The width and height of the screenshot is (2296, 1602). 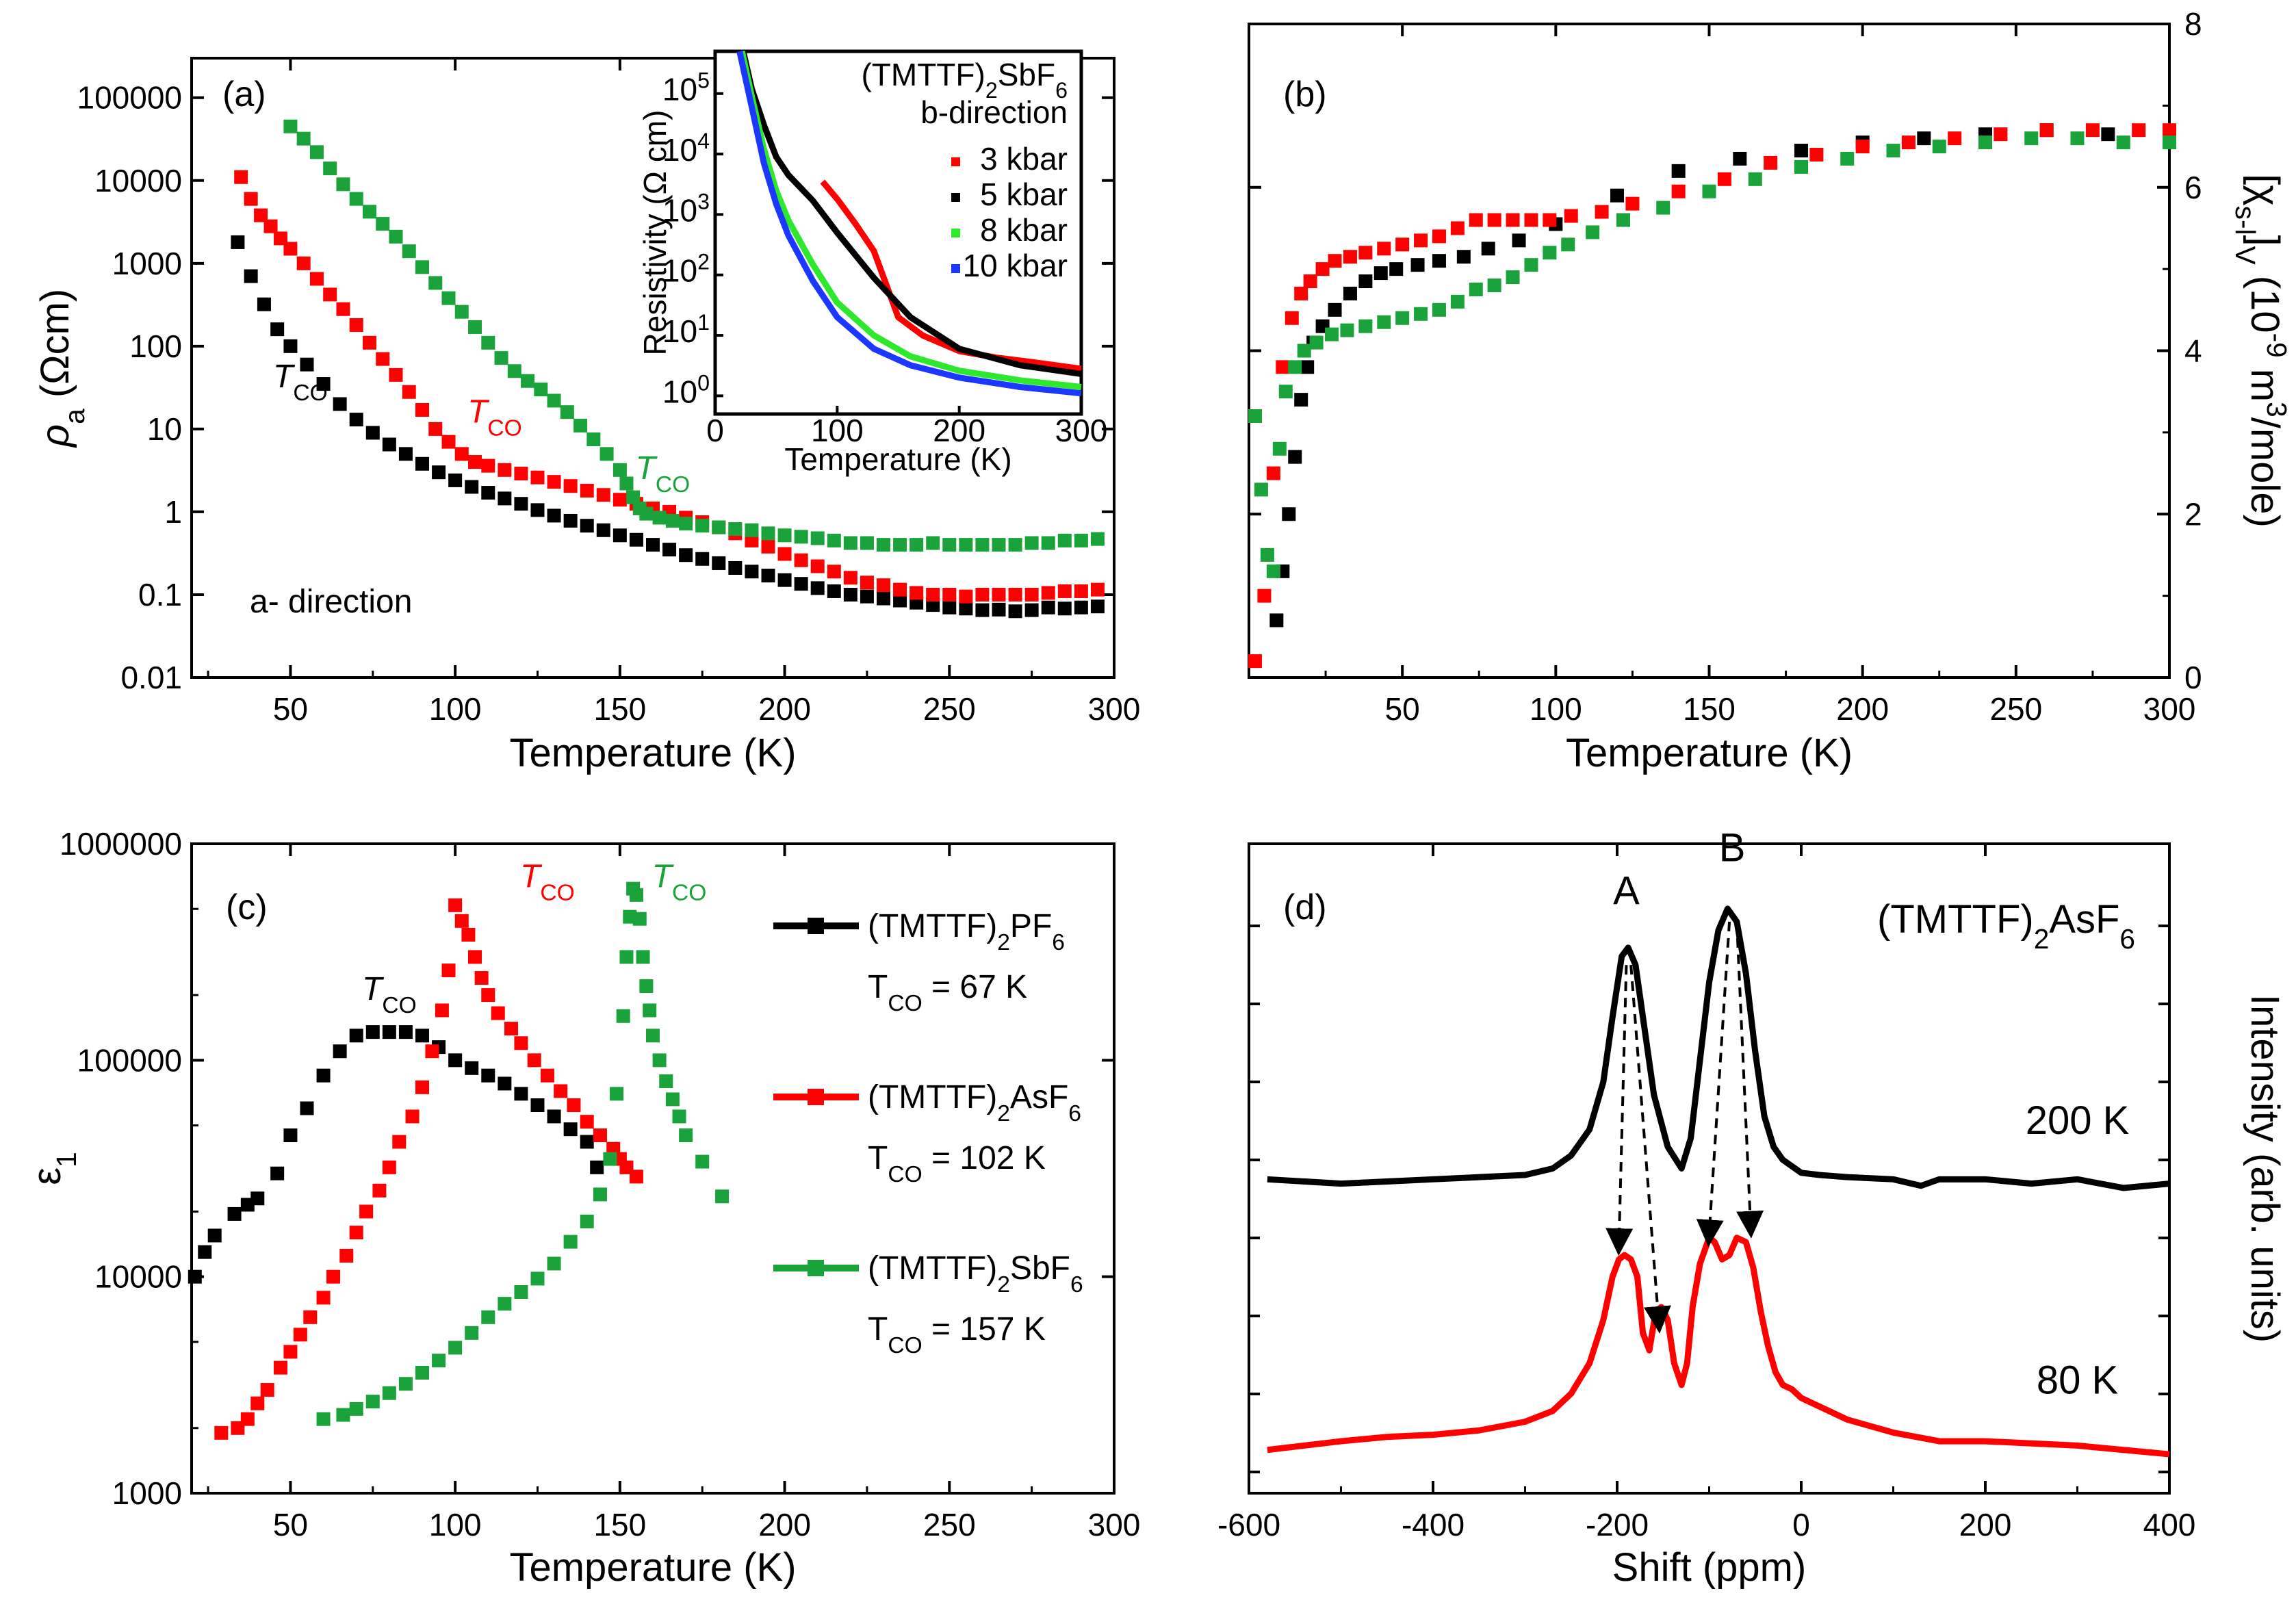 I want to click on y-tick-label: 1000, so click(x=147, y=263).